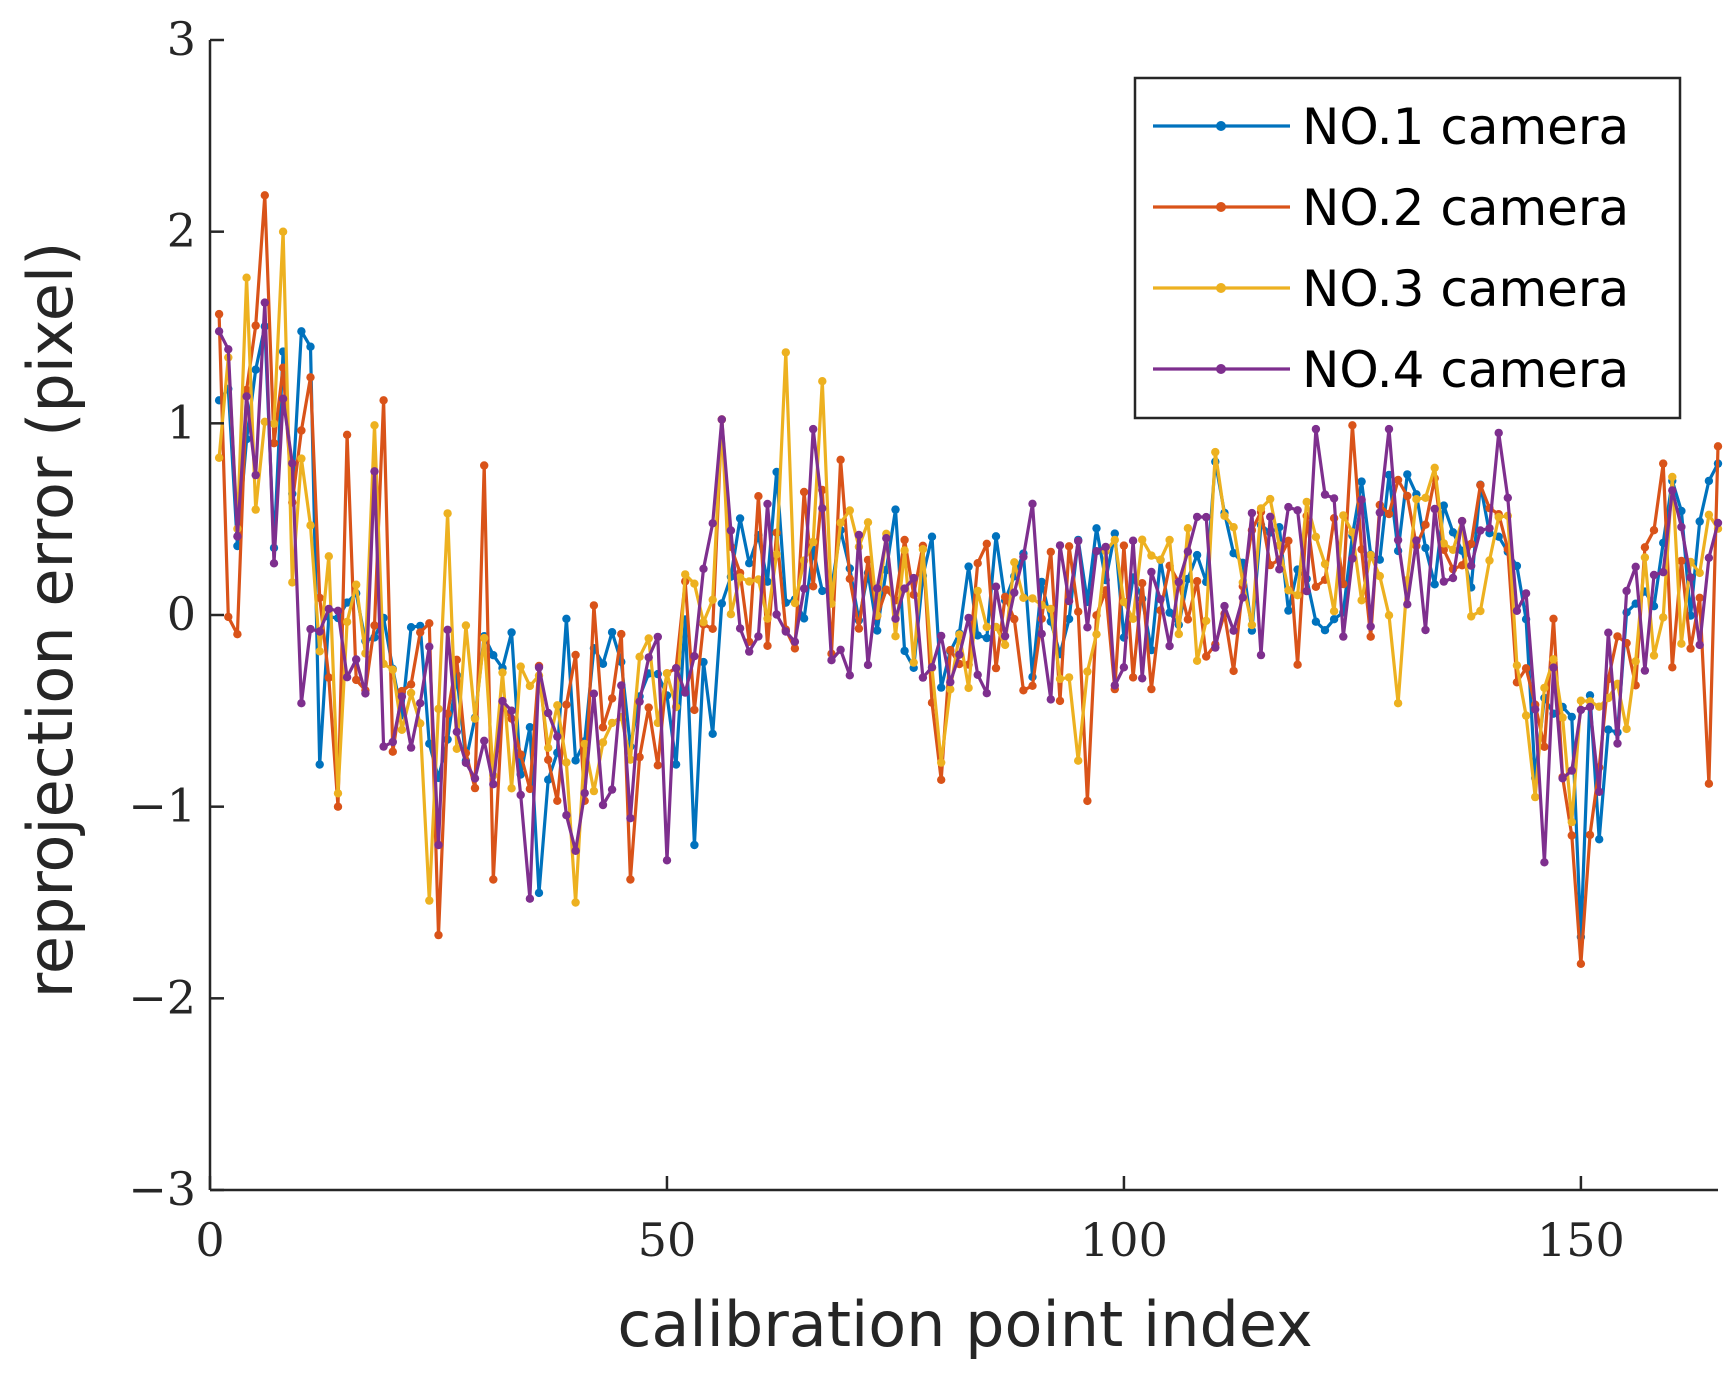 The width and height of the screenshot is (1730, 1394). I want to click on legend-marker, so click(1221, 207).